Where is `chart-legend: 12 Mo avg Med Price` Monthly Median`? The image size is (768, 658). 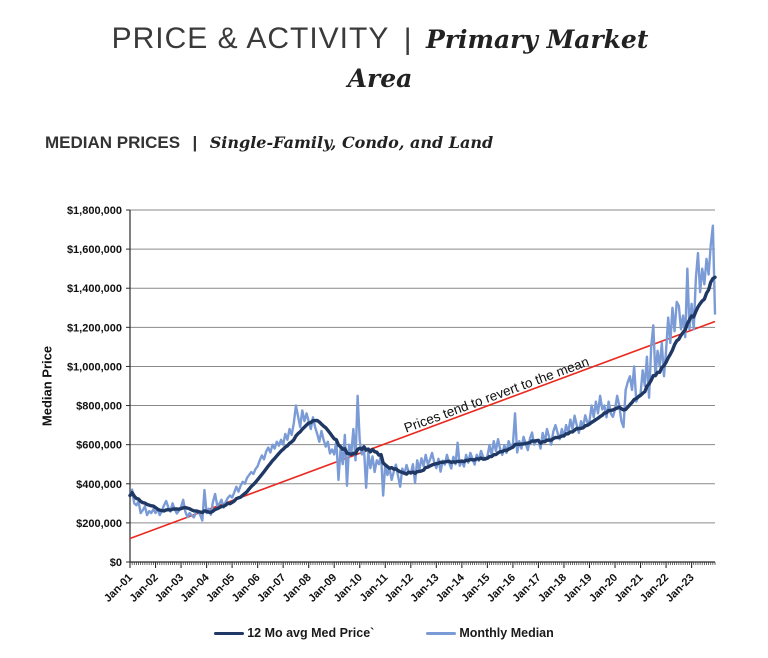
chart-legend: 12 Mo avg Med Price` Monthly Median is located at coordinates (384, 633).